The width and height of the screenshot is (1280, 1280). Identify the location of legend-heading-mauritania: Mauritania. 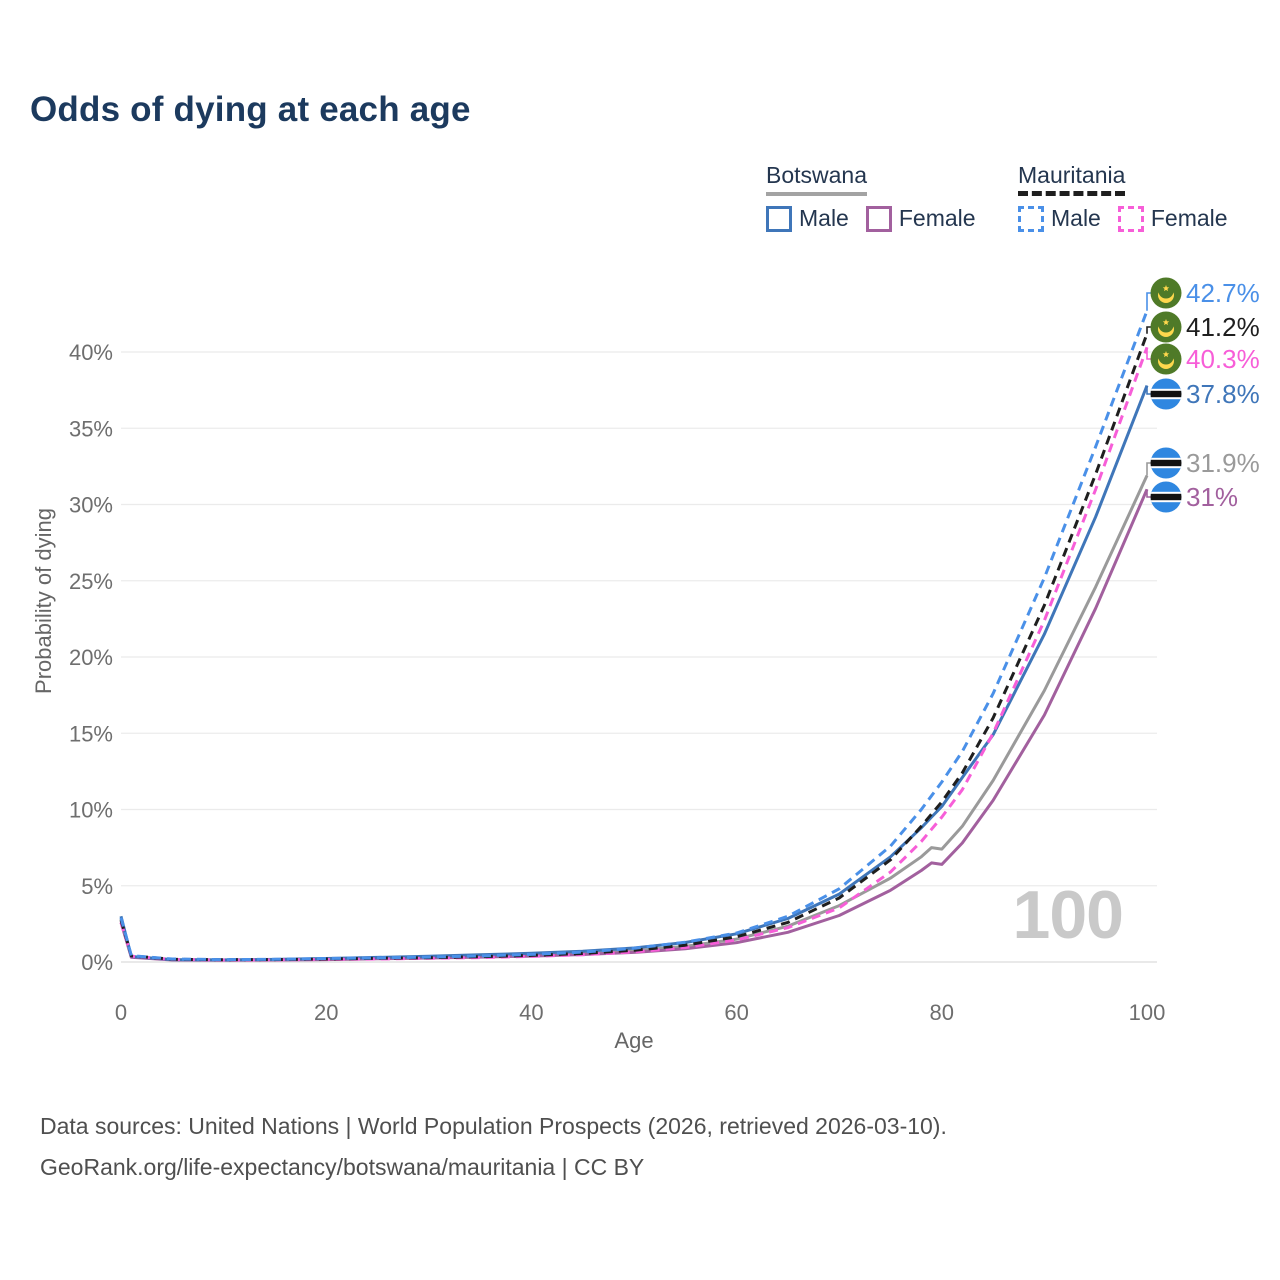
(1072, 179).